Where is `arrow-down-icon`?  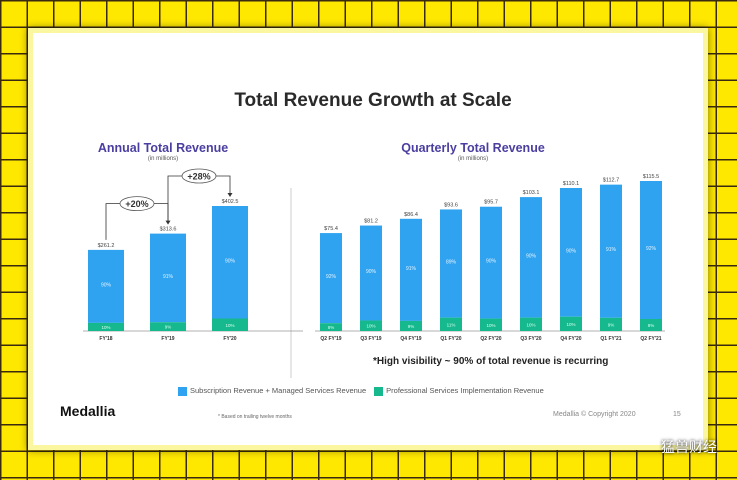
arrow-down-icon is located at coordinates (230, 195).